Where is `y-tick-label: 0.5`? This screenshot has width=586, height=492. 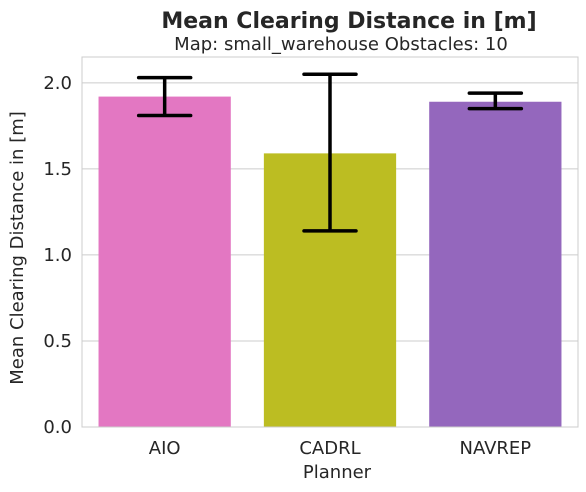 y-tick-label: 0.5 is located at coordinates (57, 341).